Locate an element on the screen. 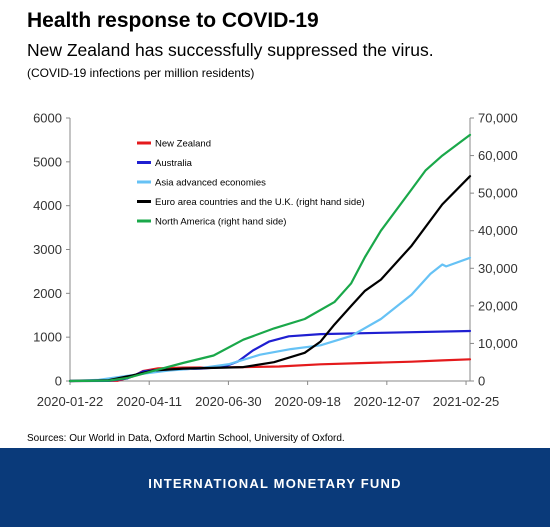 This screenshot has width=550, height=527. footer-banner: INTERNATIONAL MONETARY FUND is located at coordinates (275, 487).